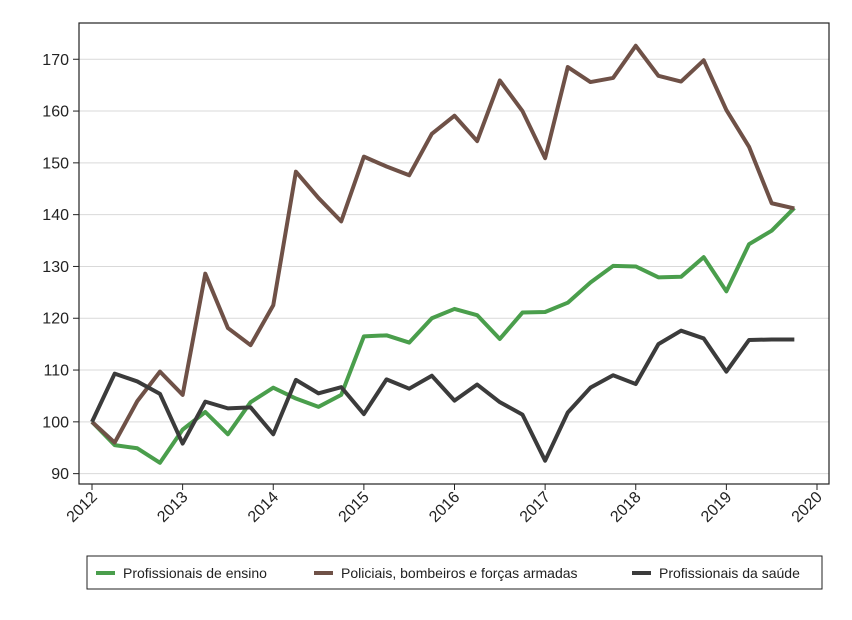  What do you see at coordinates (172, 507) in the screenshot?
I see `x-tick-label: 2013` at bounding box center [172, 507].